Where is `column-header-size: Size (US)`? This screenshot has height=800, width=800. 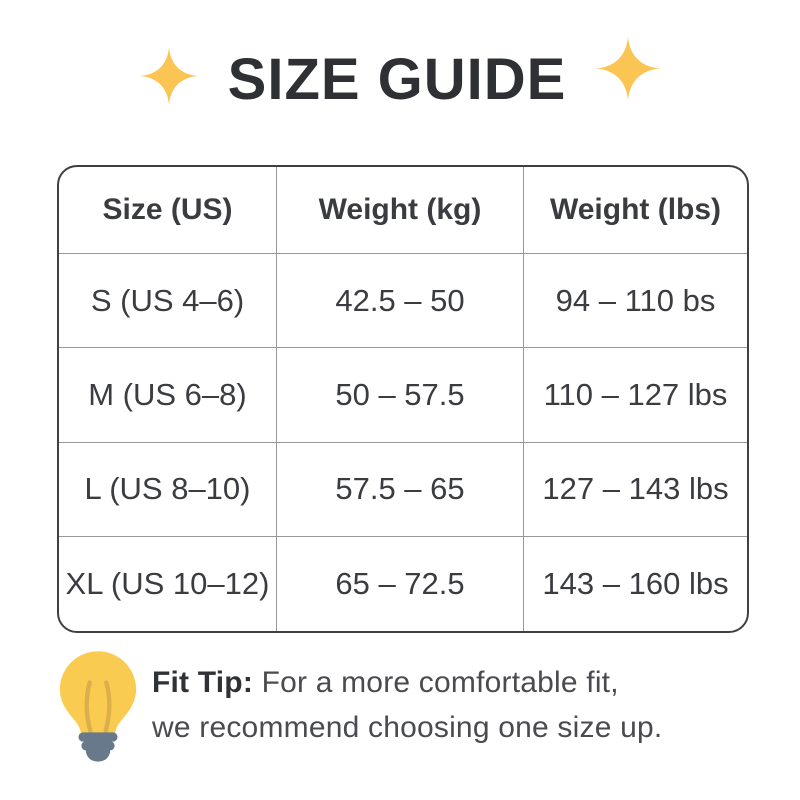
column-header-size: Size (US) is located at coordinates (168, 210).